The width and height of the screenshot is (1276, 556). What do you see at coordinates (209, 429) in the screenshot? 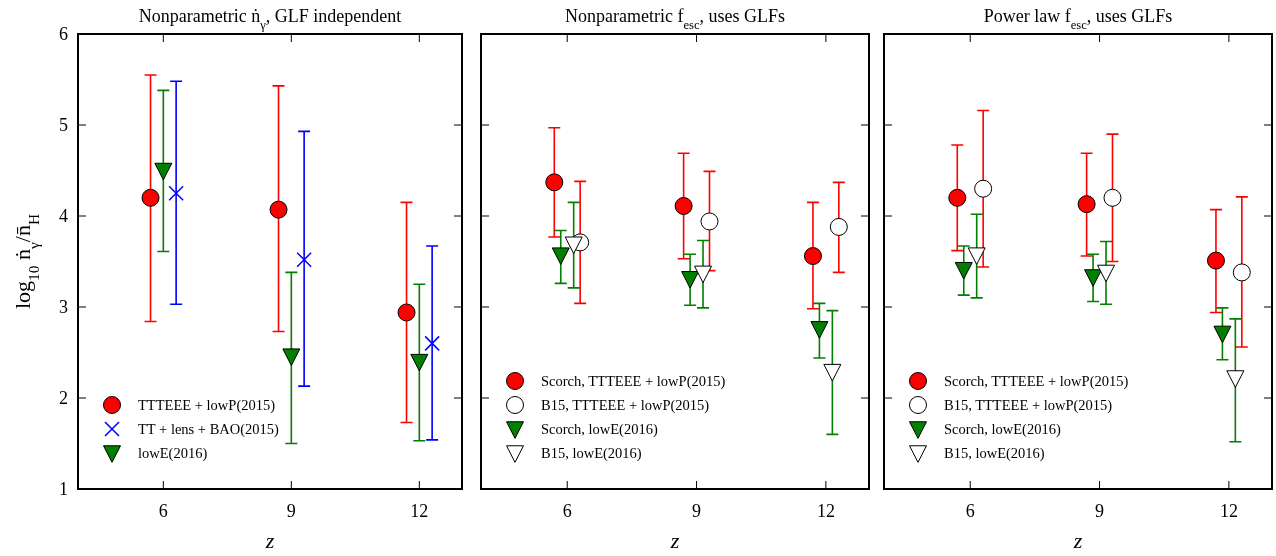
I see `legend-label: TT + lens + BAO(2015)` at bounding box center [209, 429].